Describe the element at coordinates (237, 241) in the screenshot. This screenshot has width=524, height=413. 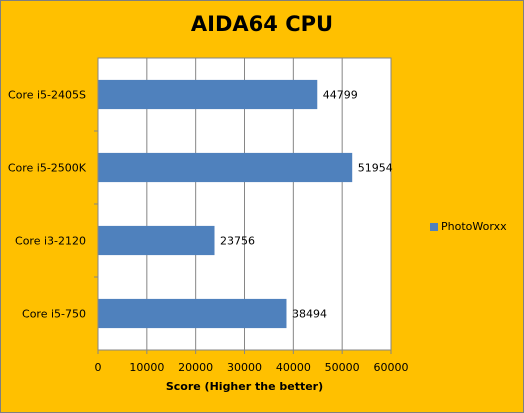
I see `data-label: 23756` at that location.